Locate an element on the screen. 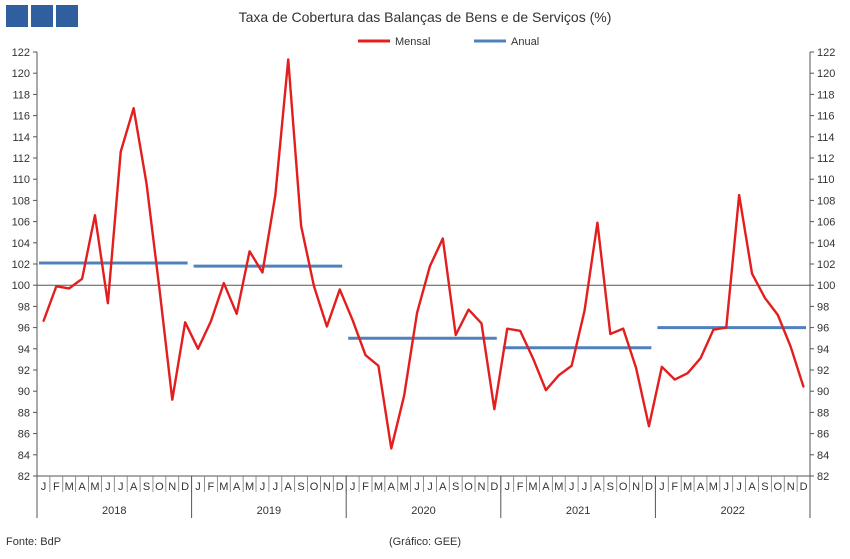  y-tick-label-left: 108 is located at coordinates (21, 201).